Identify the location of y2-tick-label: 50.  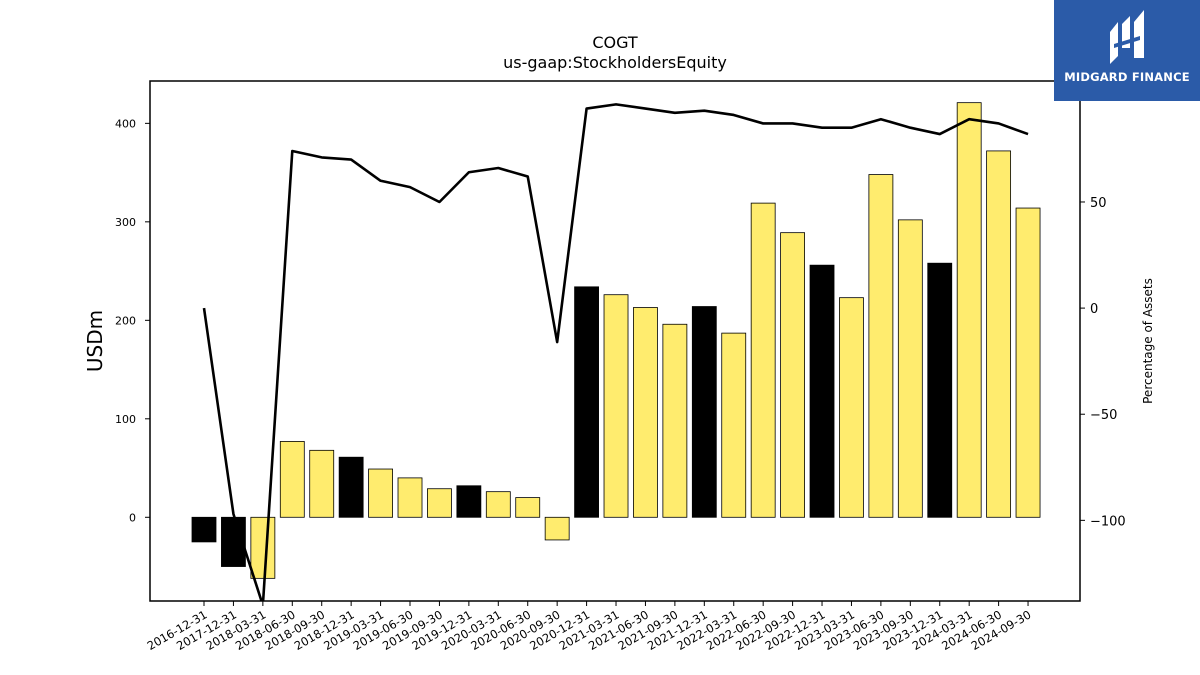
(1098, 203).